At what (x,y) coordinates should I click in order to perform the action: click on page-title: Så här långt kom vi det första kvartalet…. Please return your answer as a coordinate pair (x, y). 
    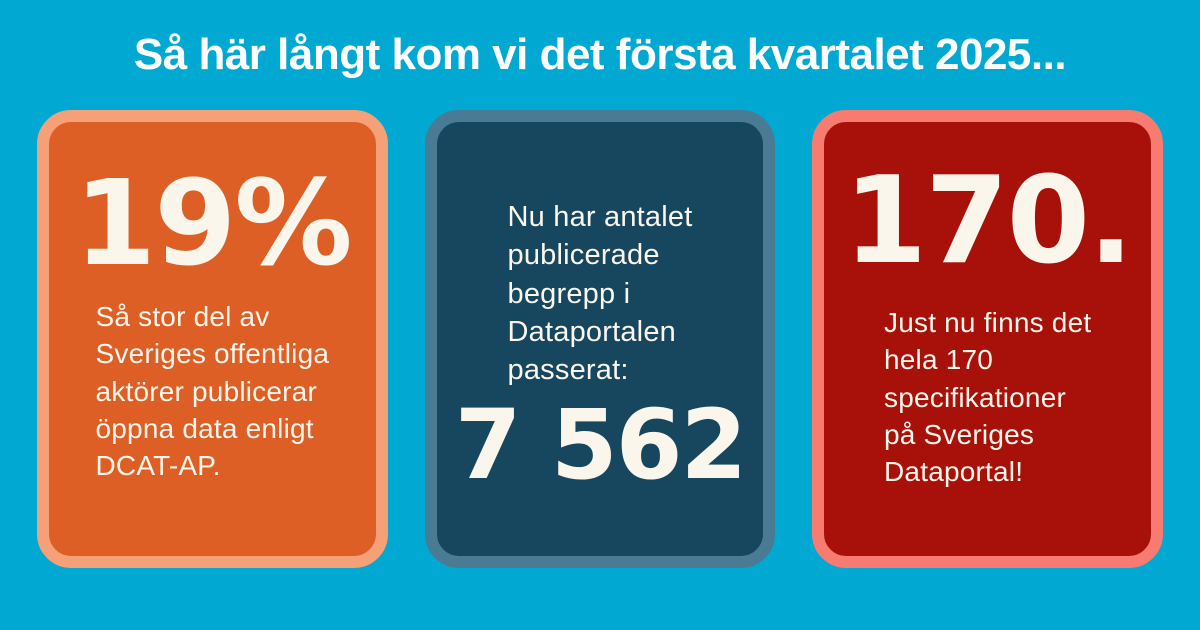
    Looking at the image, I should click on (600, 54).